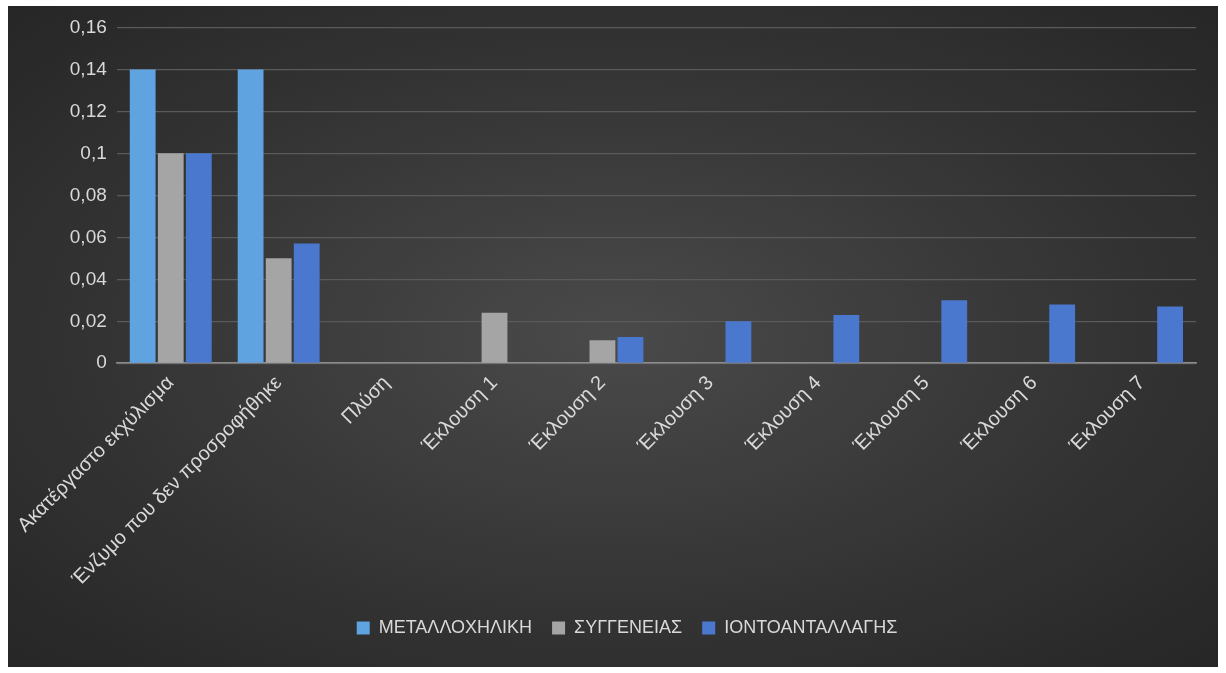 Image resolution: width=1226 pixels, height=673 pixels. Describe the element at coordinates (88, 26) in the screenshot. I see `y-tick-label: 0,16` at that location.